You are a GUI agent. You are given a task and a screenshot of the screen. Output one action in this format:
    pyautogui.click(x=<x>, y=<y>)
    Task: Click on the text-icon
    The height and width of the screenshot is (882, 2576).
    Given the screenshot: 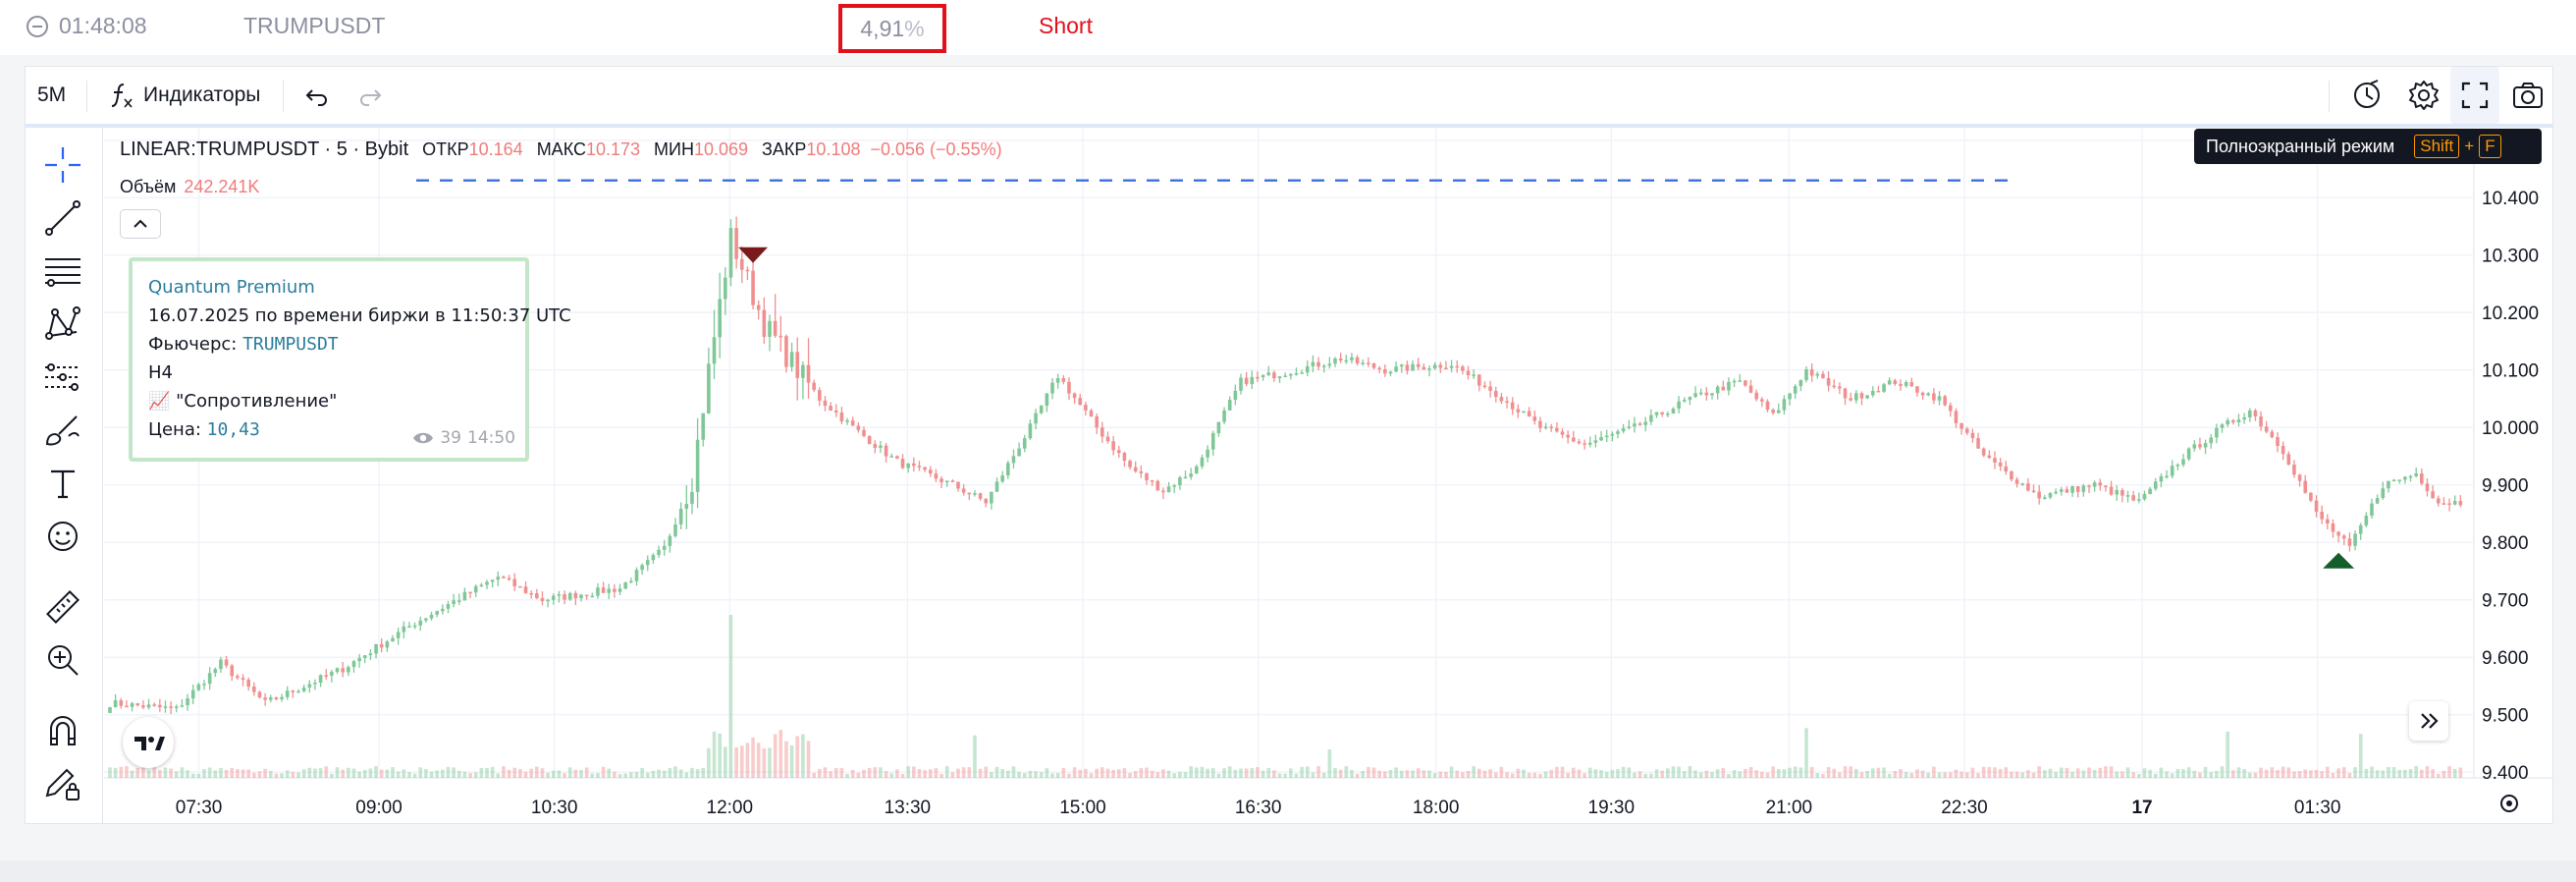 What is the action you would take?
    pyautogui.click(x=62, y=484)
    